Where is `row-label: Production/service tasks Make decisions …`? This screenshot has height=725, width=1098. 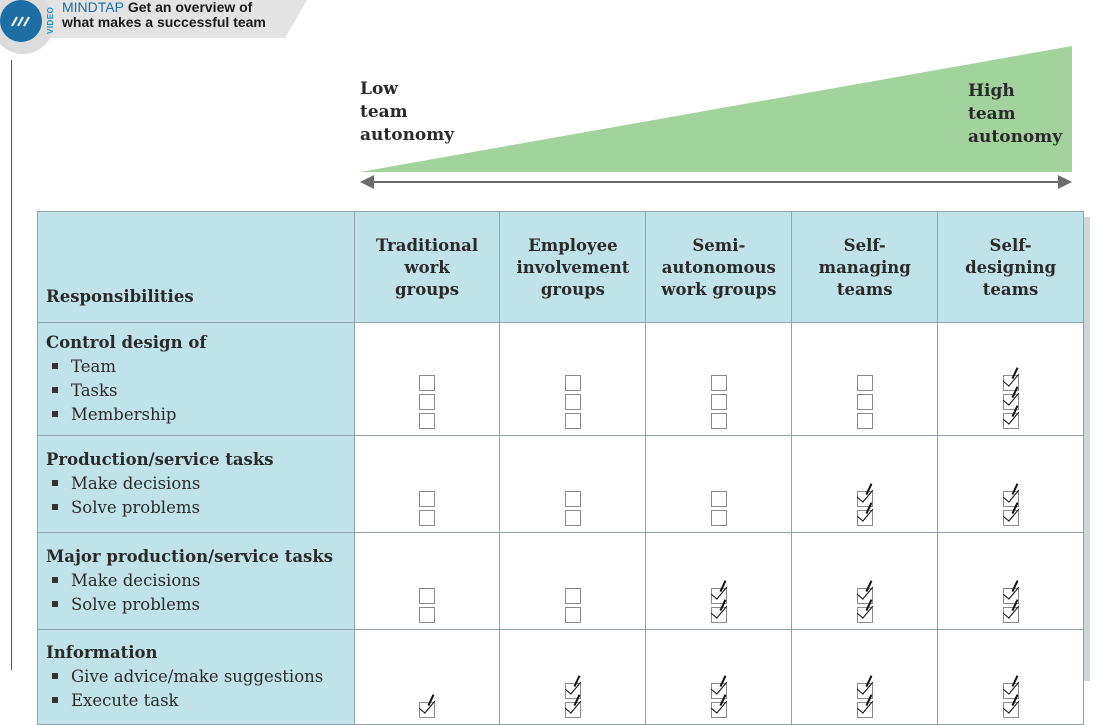
row-label: Production/service tasks Make decisions … is located at coordinates (196, 484).